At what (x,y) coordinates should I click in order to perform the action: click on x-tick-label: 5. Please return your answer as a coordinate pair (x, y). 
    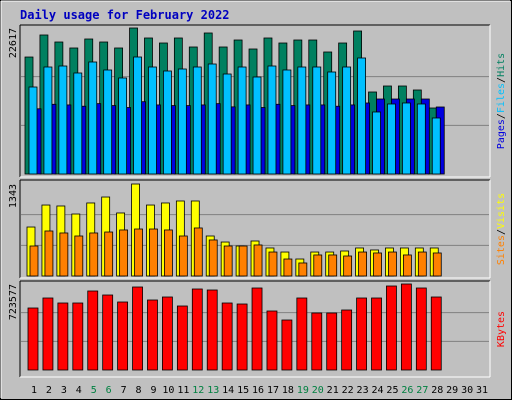
    Looking at the image, I should click on (94, 390).